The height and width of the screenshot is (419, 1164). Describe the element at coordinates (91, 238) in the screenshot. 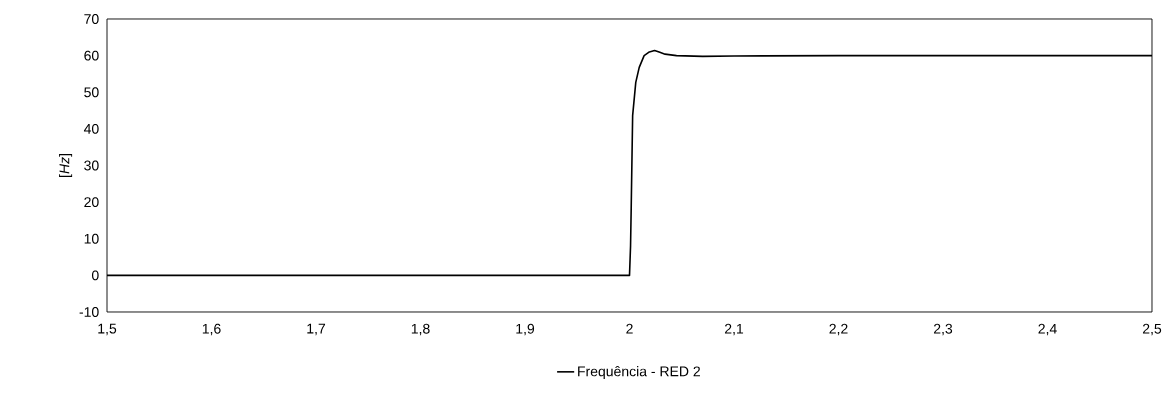

I see `y-tick-label: 10` at that location.